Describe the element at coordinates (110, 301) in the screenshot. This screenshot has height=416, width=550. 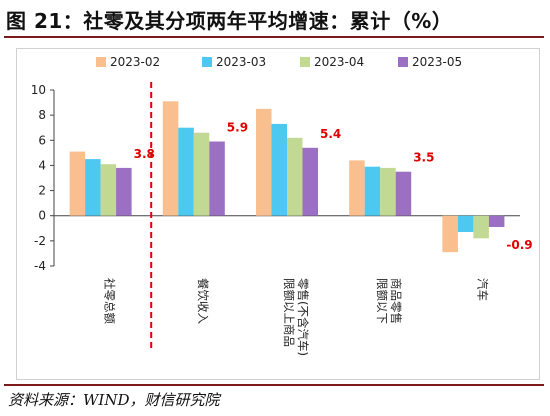
I see `category-label: 社零总额` at that location.